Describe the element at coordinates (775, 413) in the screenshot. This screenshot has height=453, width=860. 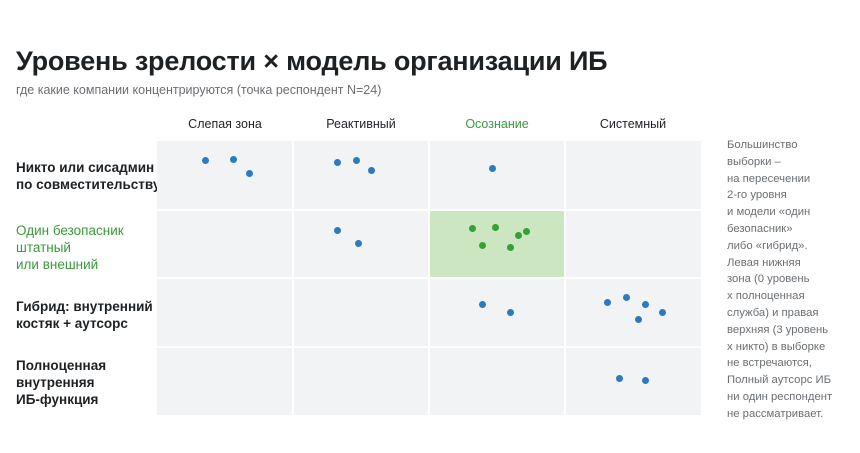
I see `side-note-line: не рассматривает.` at that location.